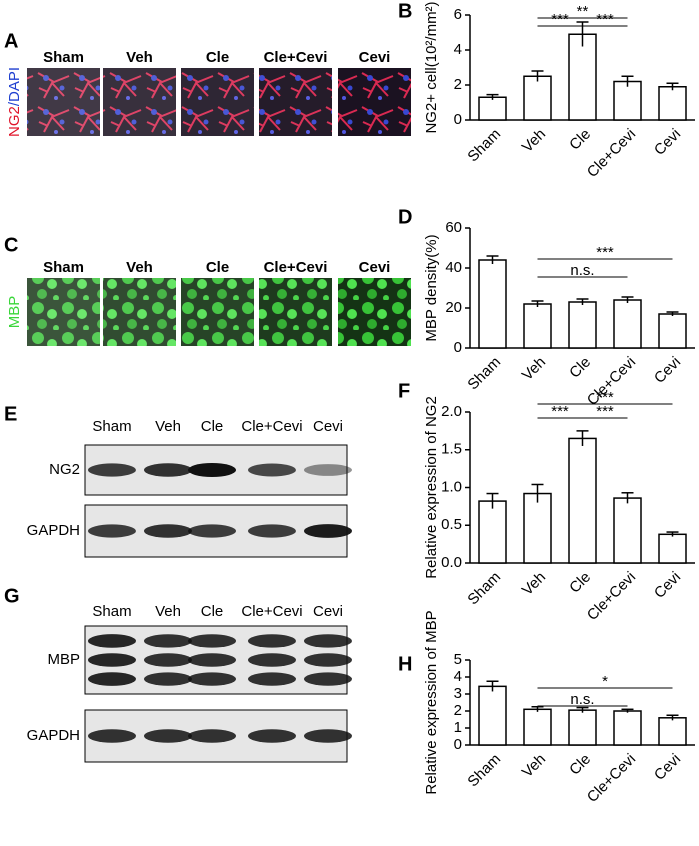 This screenshot has height=846, width=699. Describe the element at coordinates (451, 562) in the screenshot. I see `y-tick-label: 0.0` at that location.